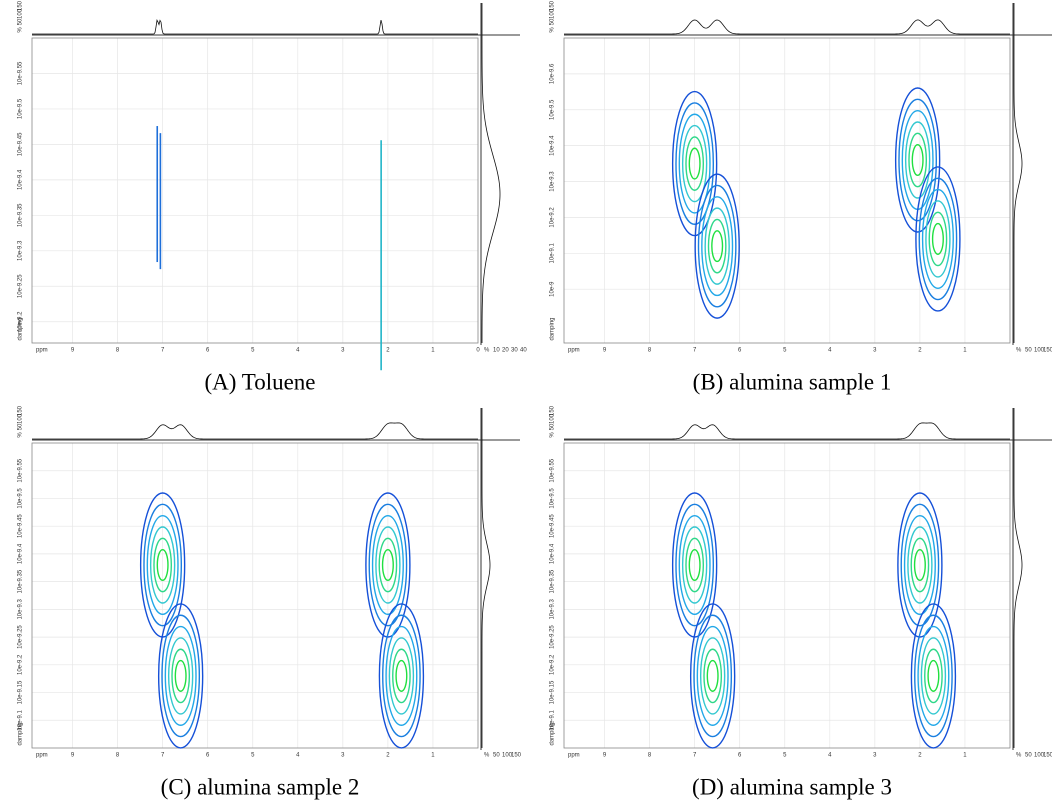 The width and height of the screenshot is (1052, 812). What do you see at coordinates (343, 351) in the screenshot?
I see `x-tick-label: 3` at bounding box center [343, 351].